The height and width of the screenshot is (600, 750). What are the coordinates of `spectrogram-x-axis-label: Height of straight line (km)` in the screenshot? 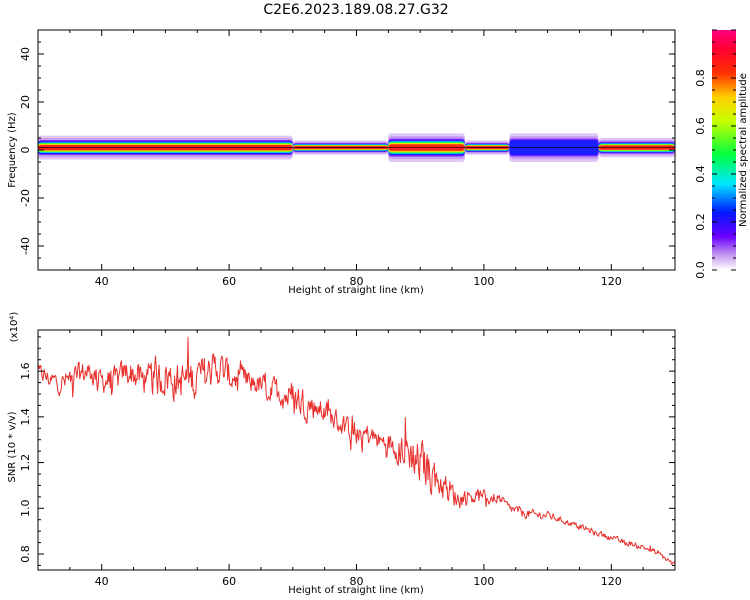 It's located at (356, 290).